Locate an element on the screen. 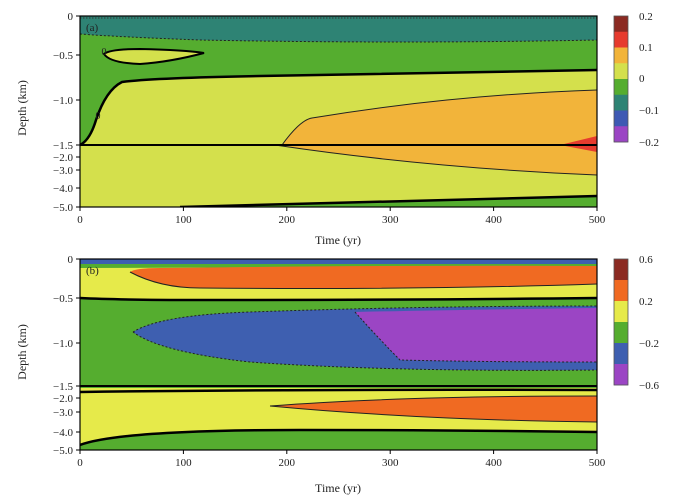 Image resolution: width=675 pixels, height=498 pixels. panel-a-region-orange-lower is located at coordinates (436, 160).